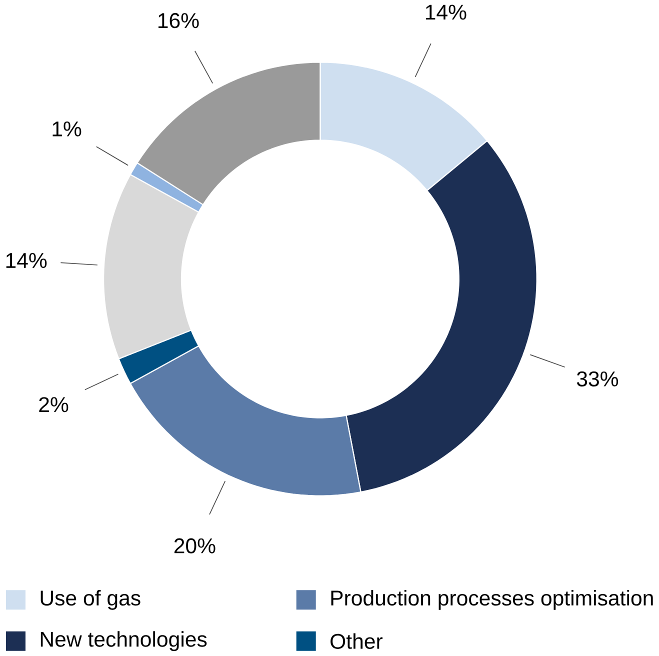 The image size is (659, 656). Describe the element at coordinates (67, 129) in the screenshot. I see `data-label: 1%` at that location.